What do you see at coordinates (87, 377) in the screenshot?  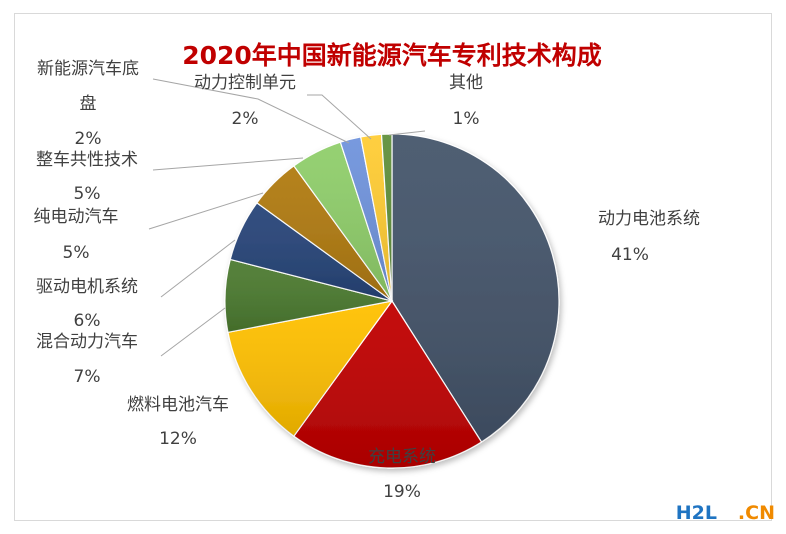 I see `slice-value-label: 7%` at bounding box center [87, 377].